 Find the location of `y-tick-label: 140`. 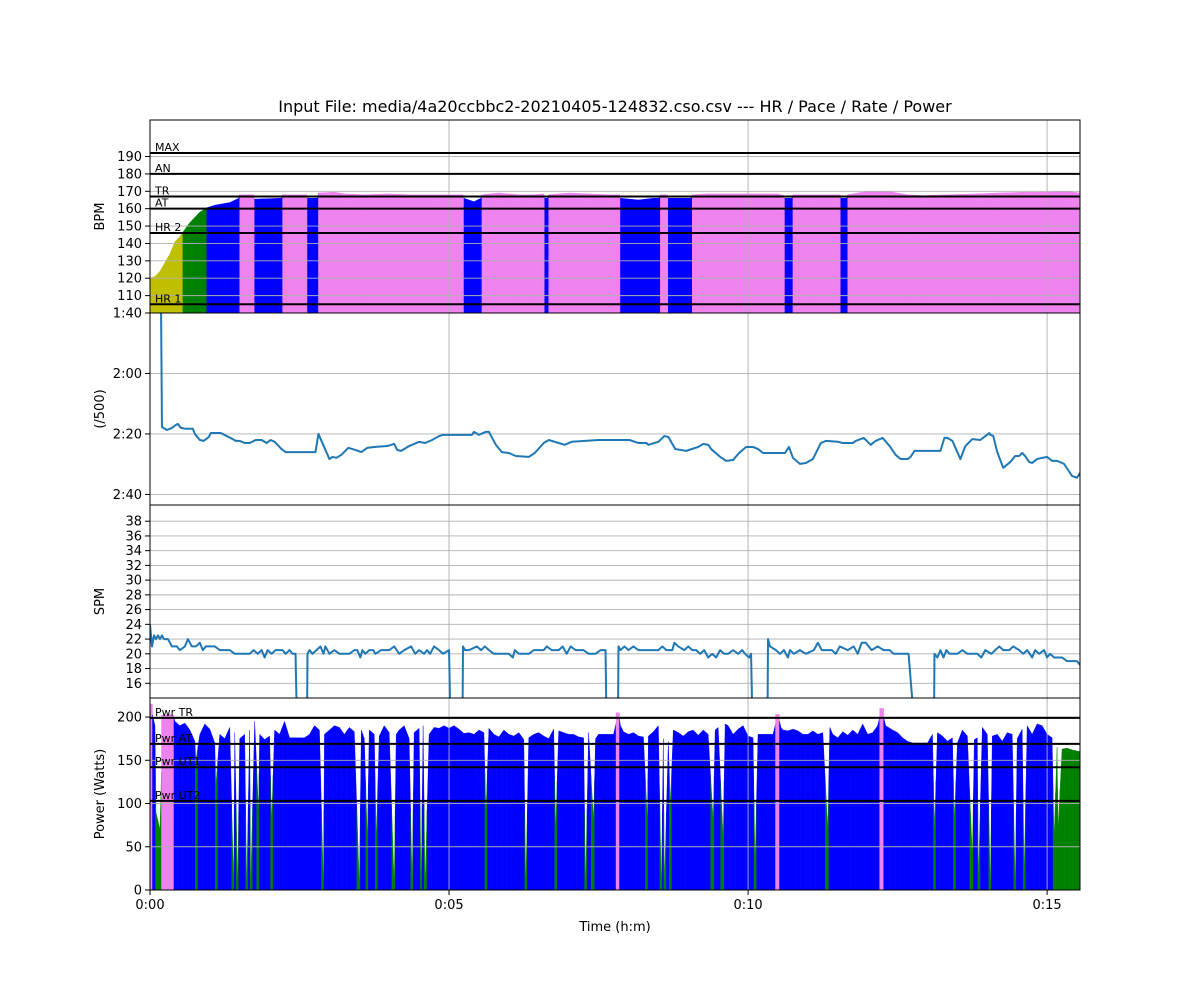

y-tick-label: 140 is located at coordinates (129, 244).